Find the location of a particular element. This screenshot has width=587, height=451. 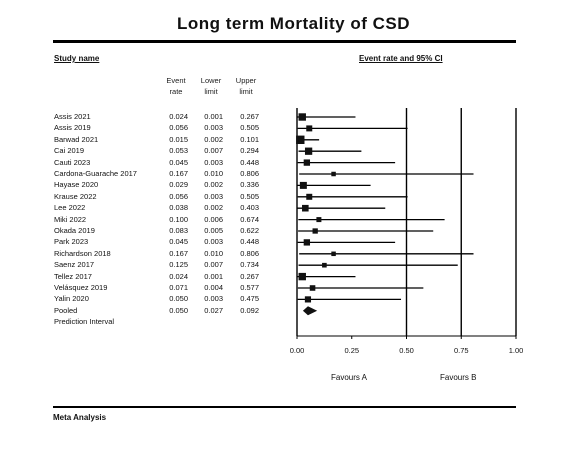

study-name-cell: Yalin 2020 is located at coordinates (71, 299).